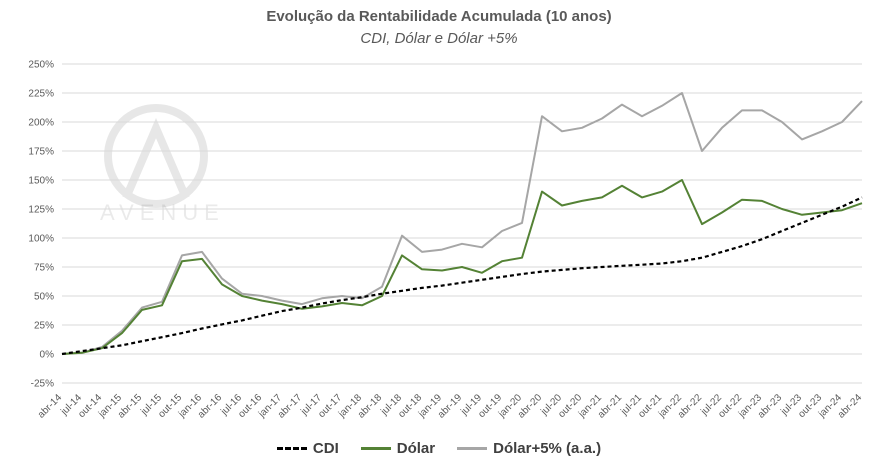  What do you see at coordinates (41, 181) in the screenshot?
I see `y-tick-label: 150%` at bounding box center [41, 181].